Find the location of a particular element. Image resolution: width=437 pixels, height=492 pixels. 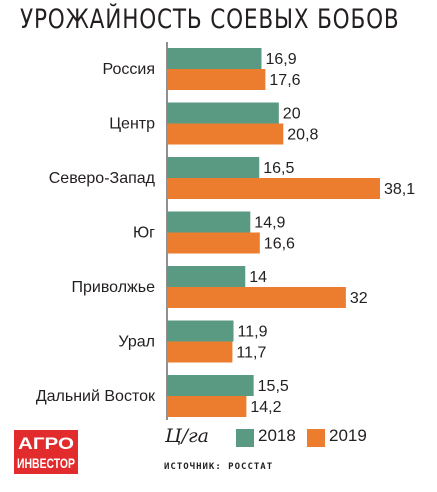

legend-swatch-2019 is located at coordinates (316, 438).